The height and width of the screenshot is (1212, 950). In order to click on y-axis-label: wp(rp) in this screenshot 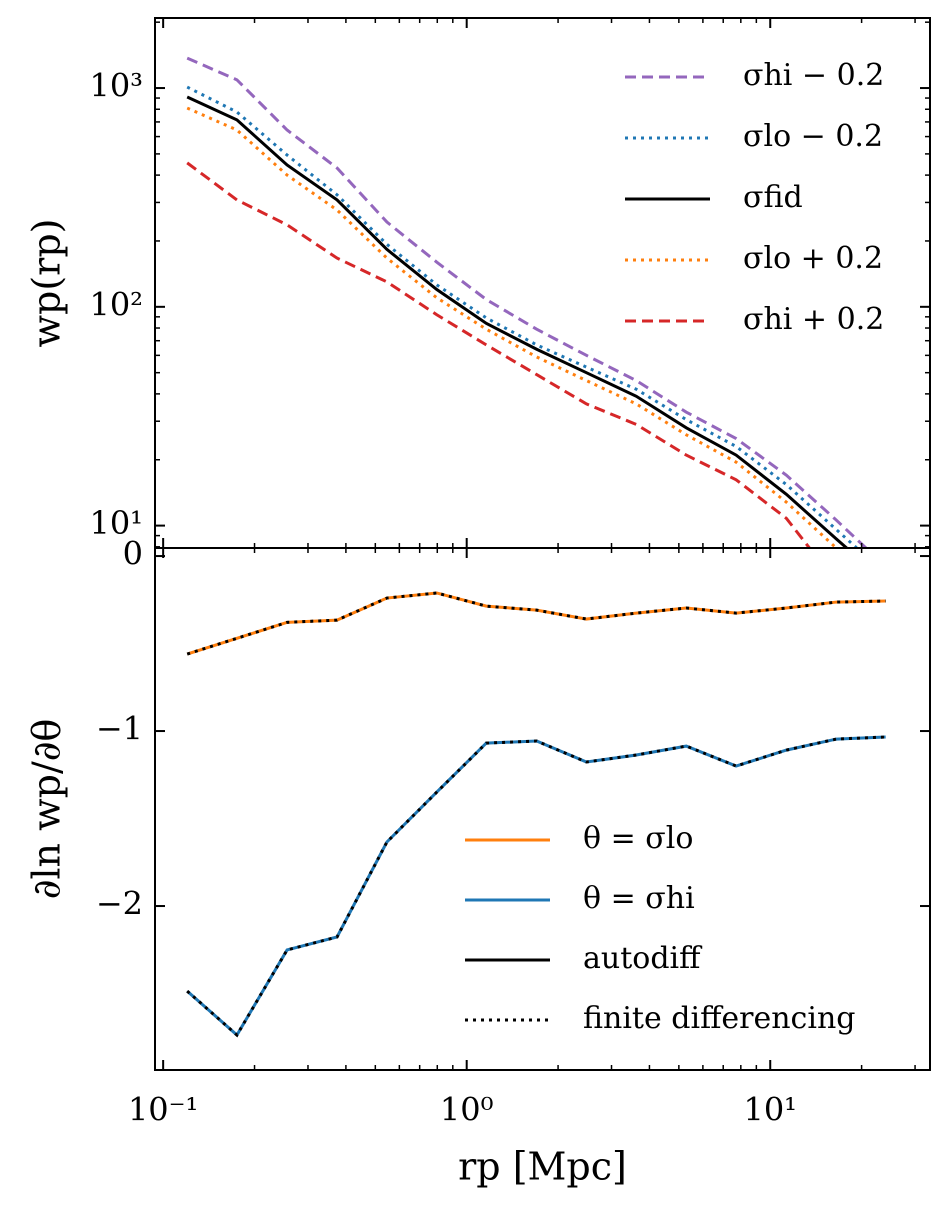, I will do `click(47, 283)`.